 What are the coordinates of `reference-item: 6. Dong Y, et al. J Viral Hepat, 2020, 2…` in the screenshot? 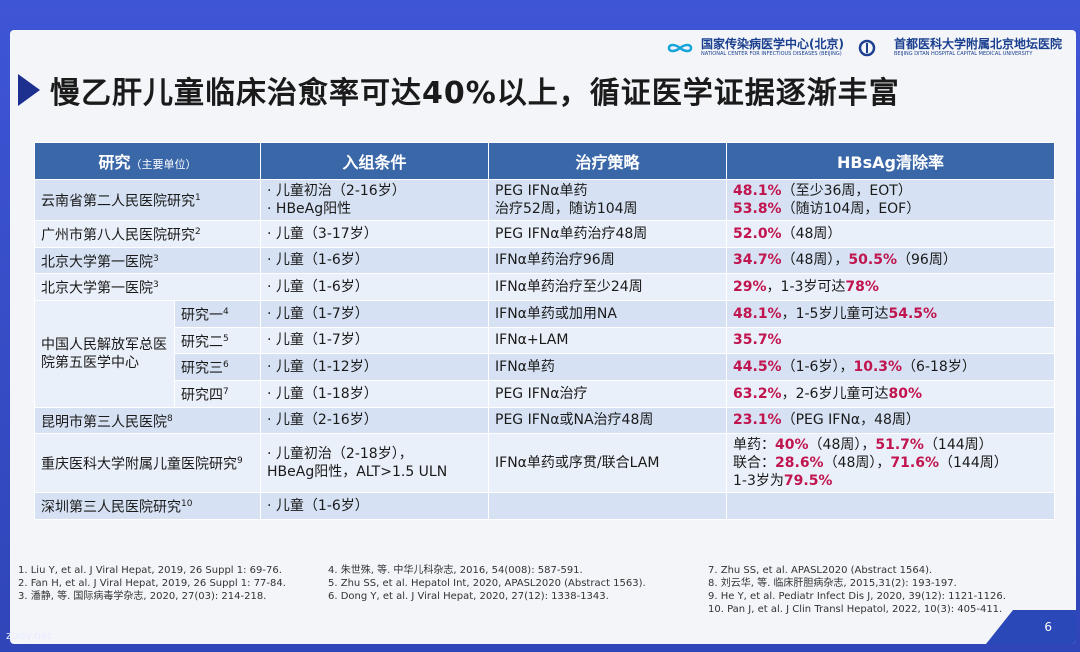 It's located at (468, 596).